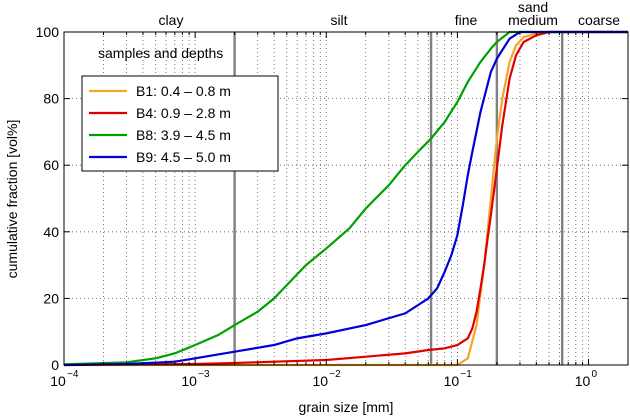  I want to click on x-tick-exponent: −2, so click(335, 374).